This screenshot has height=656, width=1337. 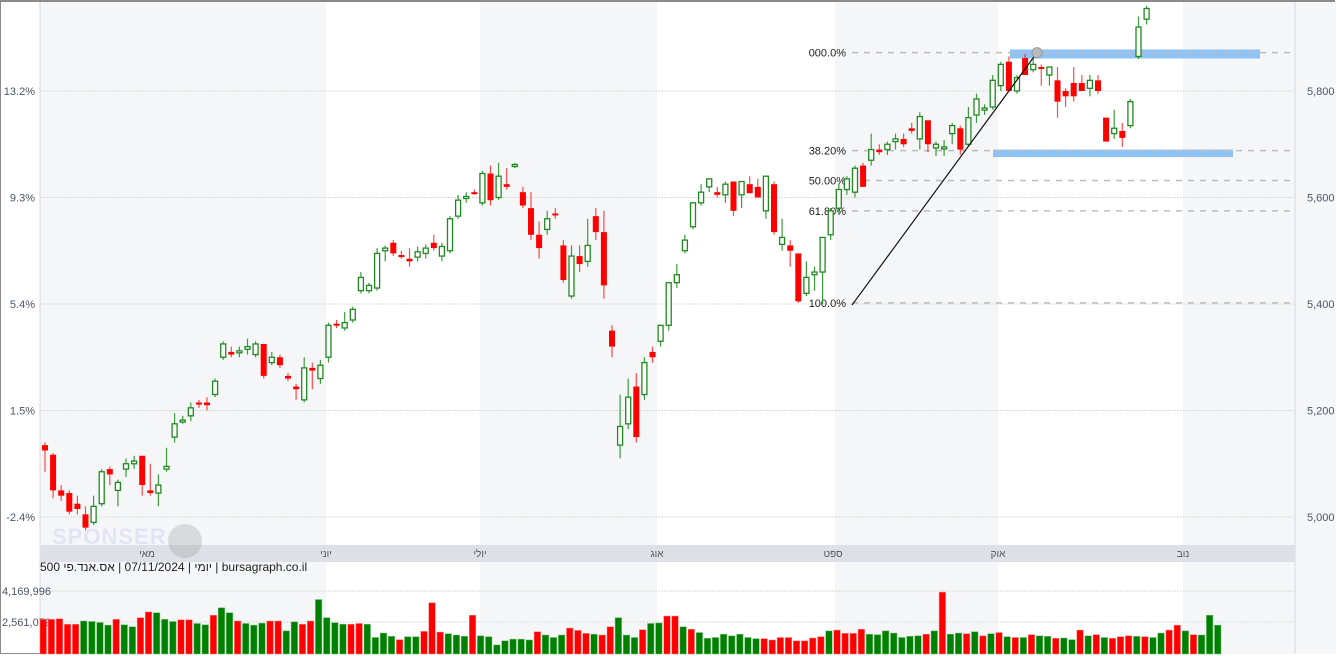 I want to click on trendline-handle, so click(x=1037, y=53).